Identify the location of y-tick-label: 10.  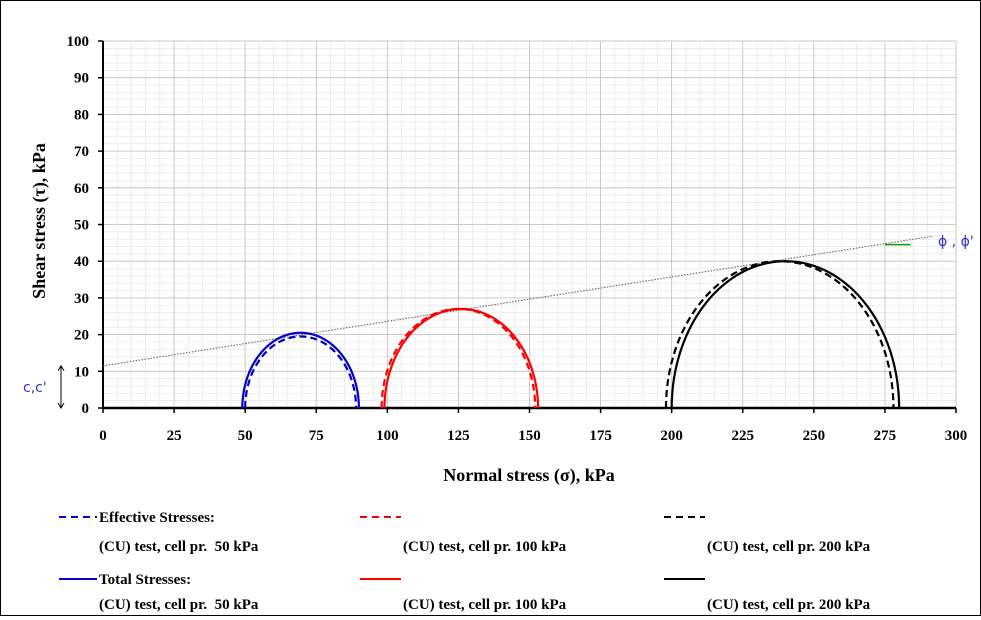
(81, 372).